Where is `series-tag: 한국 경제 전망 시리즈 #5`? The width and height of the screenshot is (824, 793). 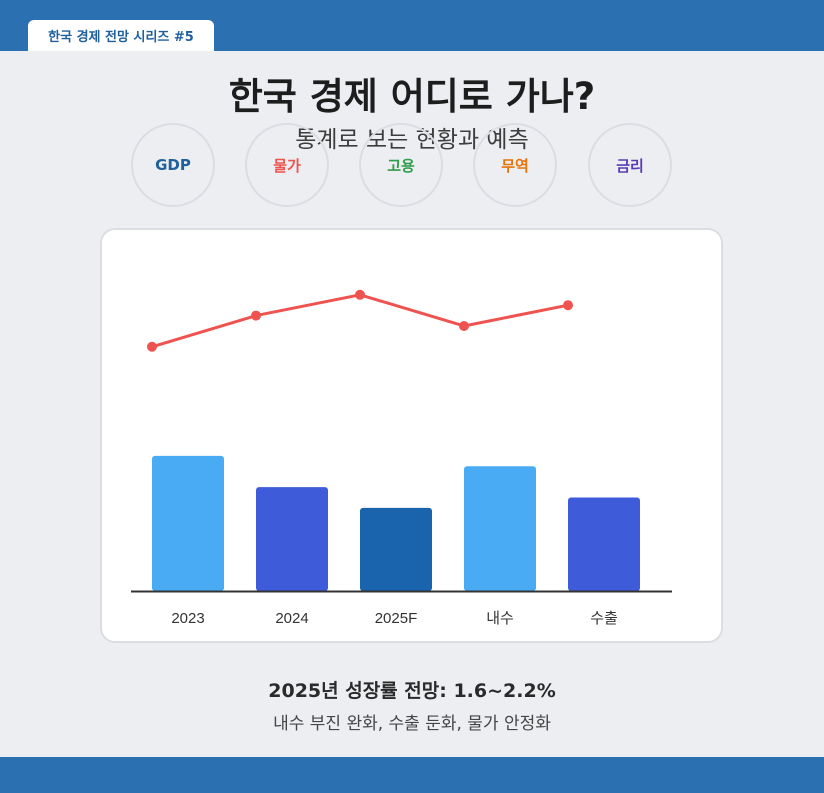
series-tag: 한국 경제 전망 시리즈 #5 is located at coordinates (121, 35).